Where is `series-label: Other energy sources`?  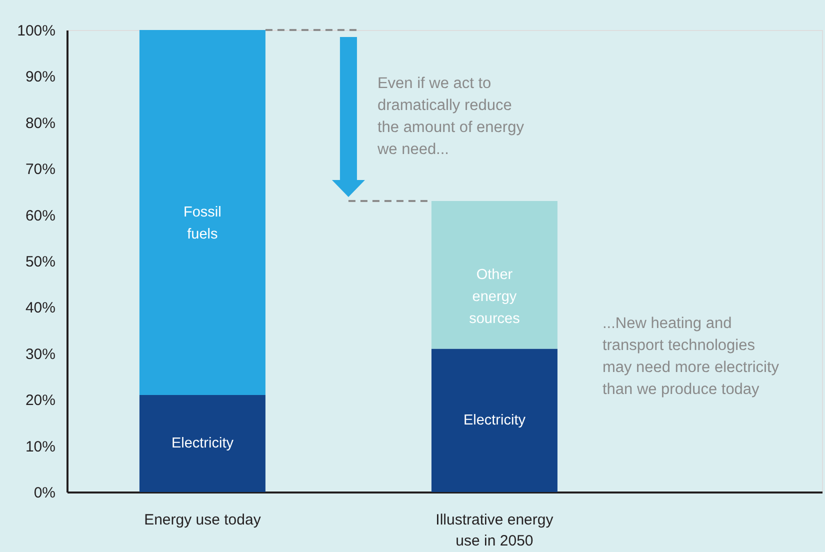
series-label: Other energy sources is located at coordinates (494, 296).